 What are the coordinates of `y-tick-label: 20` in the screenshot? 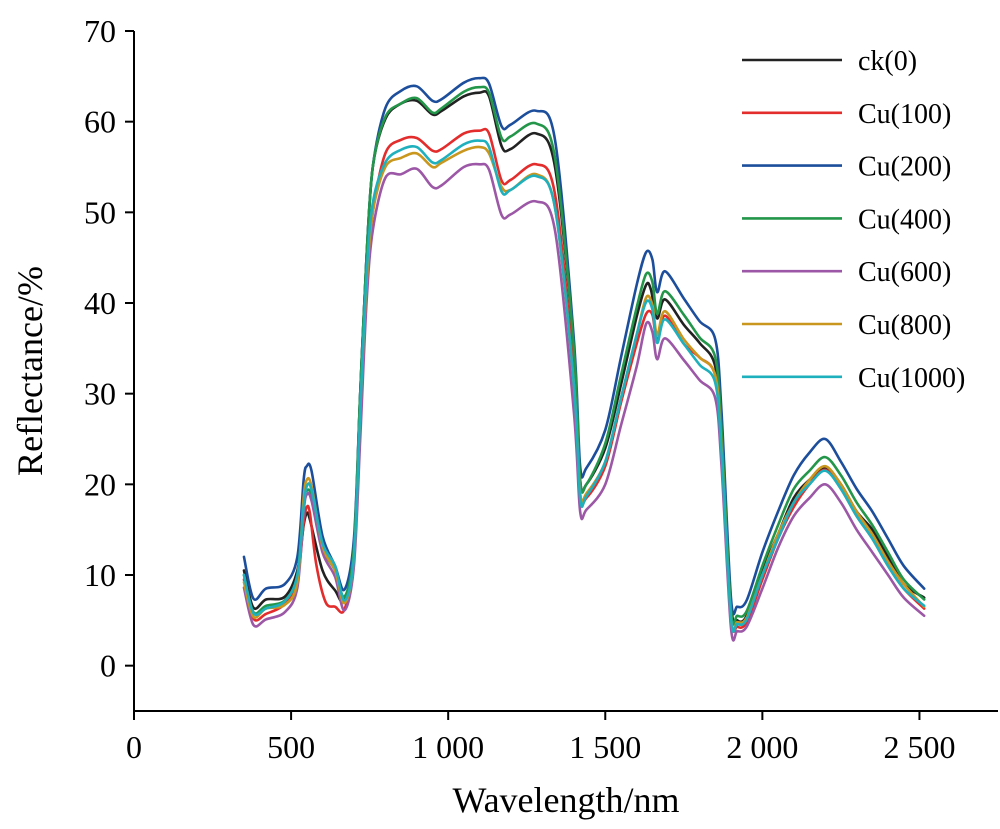 It's located at (100, 484).